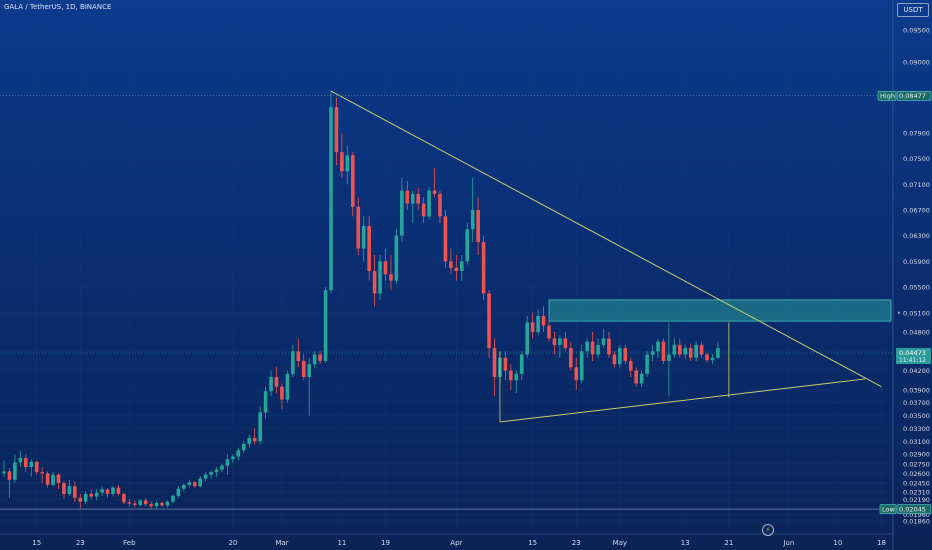  I want to click on currency-button: USDT, so click(913, 10).